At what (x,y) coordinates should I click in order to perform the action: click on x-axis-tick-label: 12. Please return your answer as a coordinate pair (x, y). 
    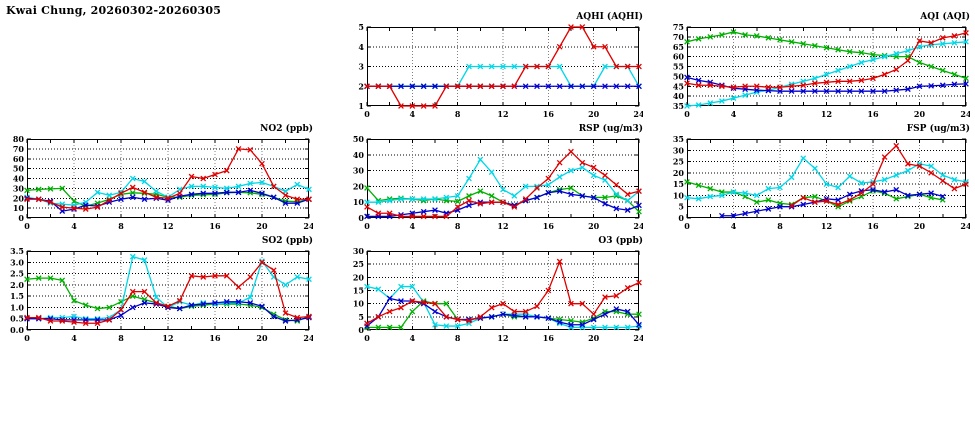
    Looking at the image, I should click on (826, 114).